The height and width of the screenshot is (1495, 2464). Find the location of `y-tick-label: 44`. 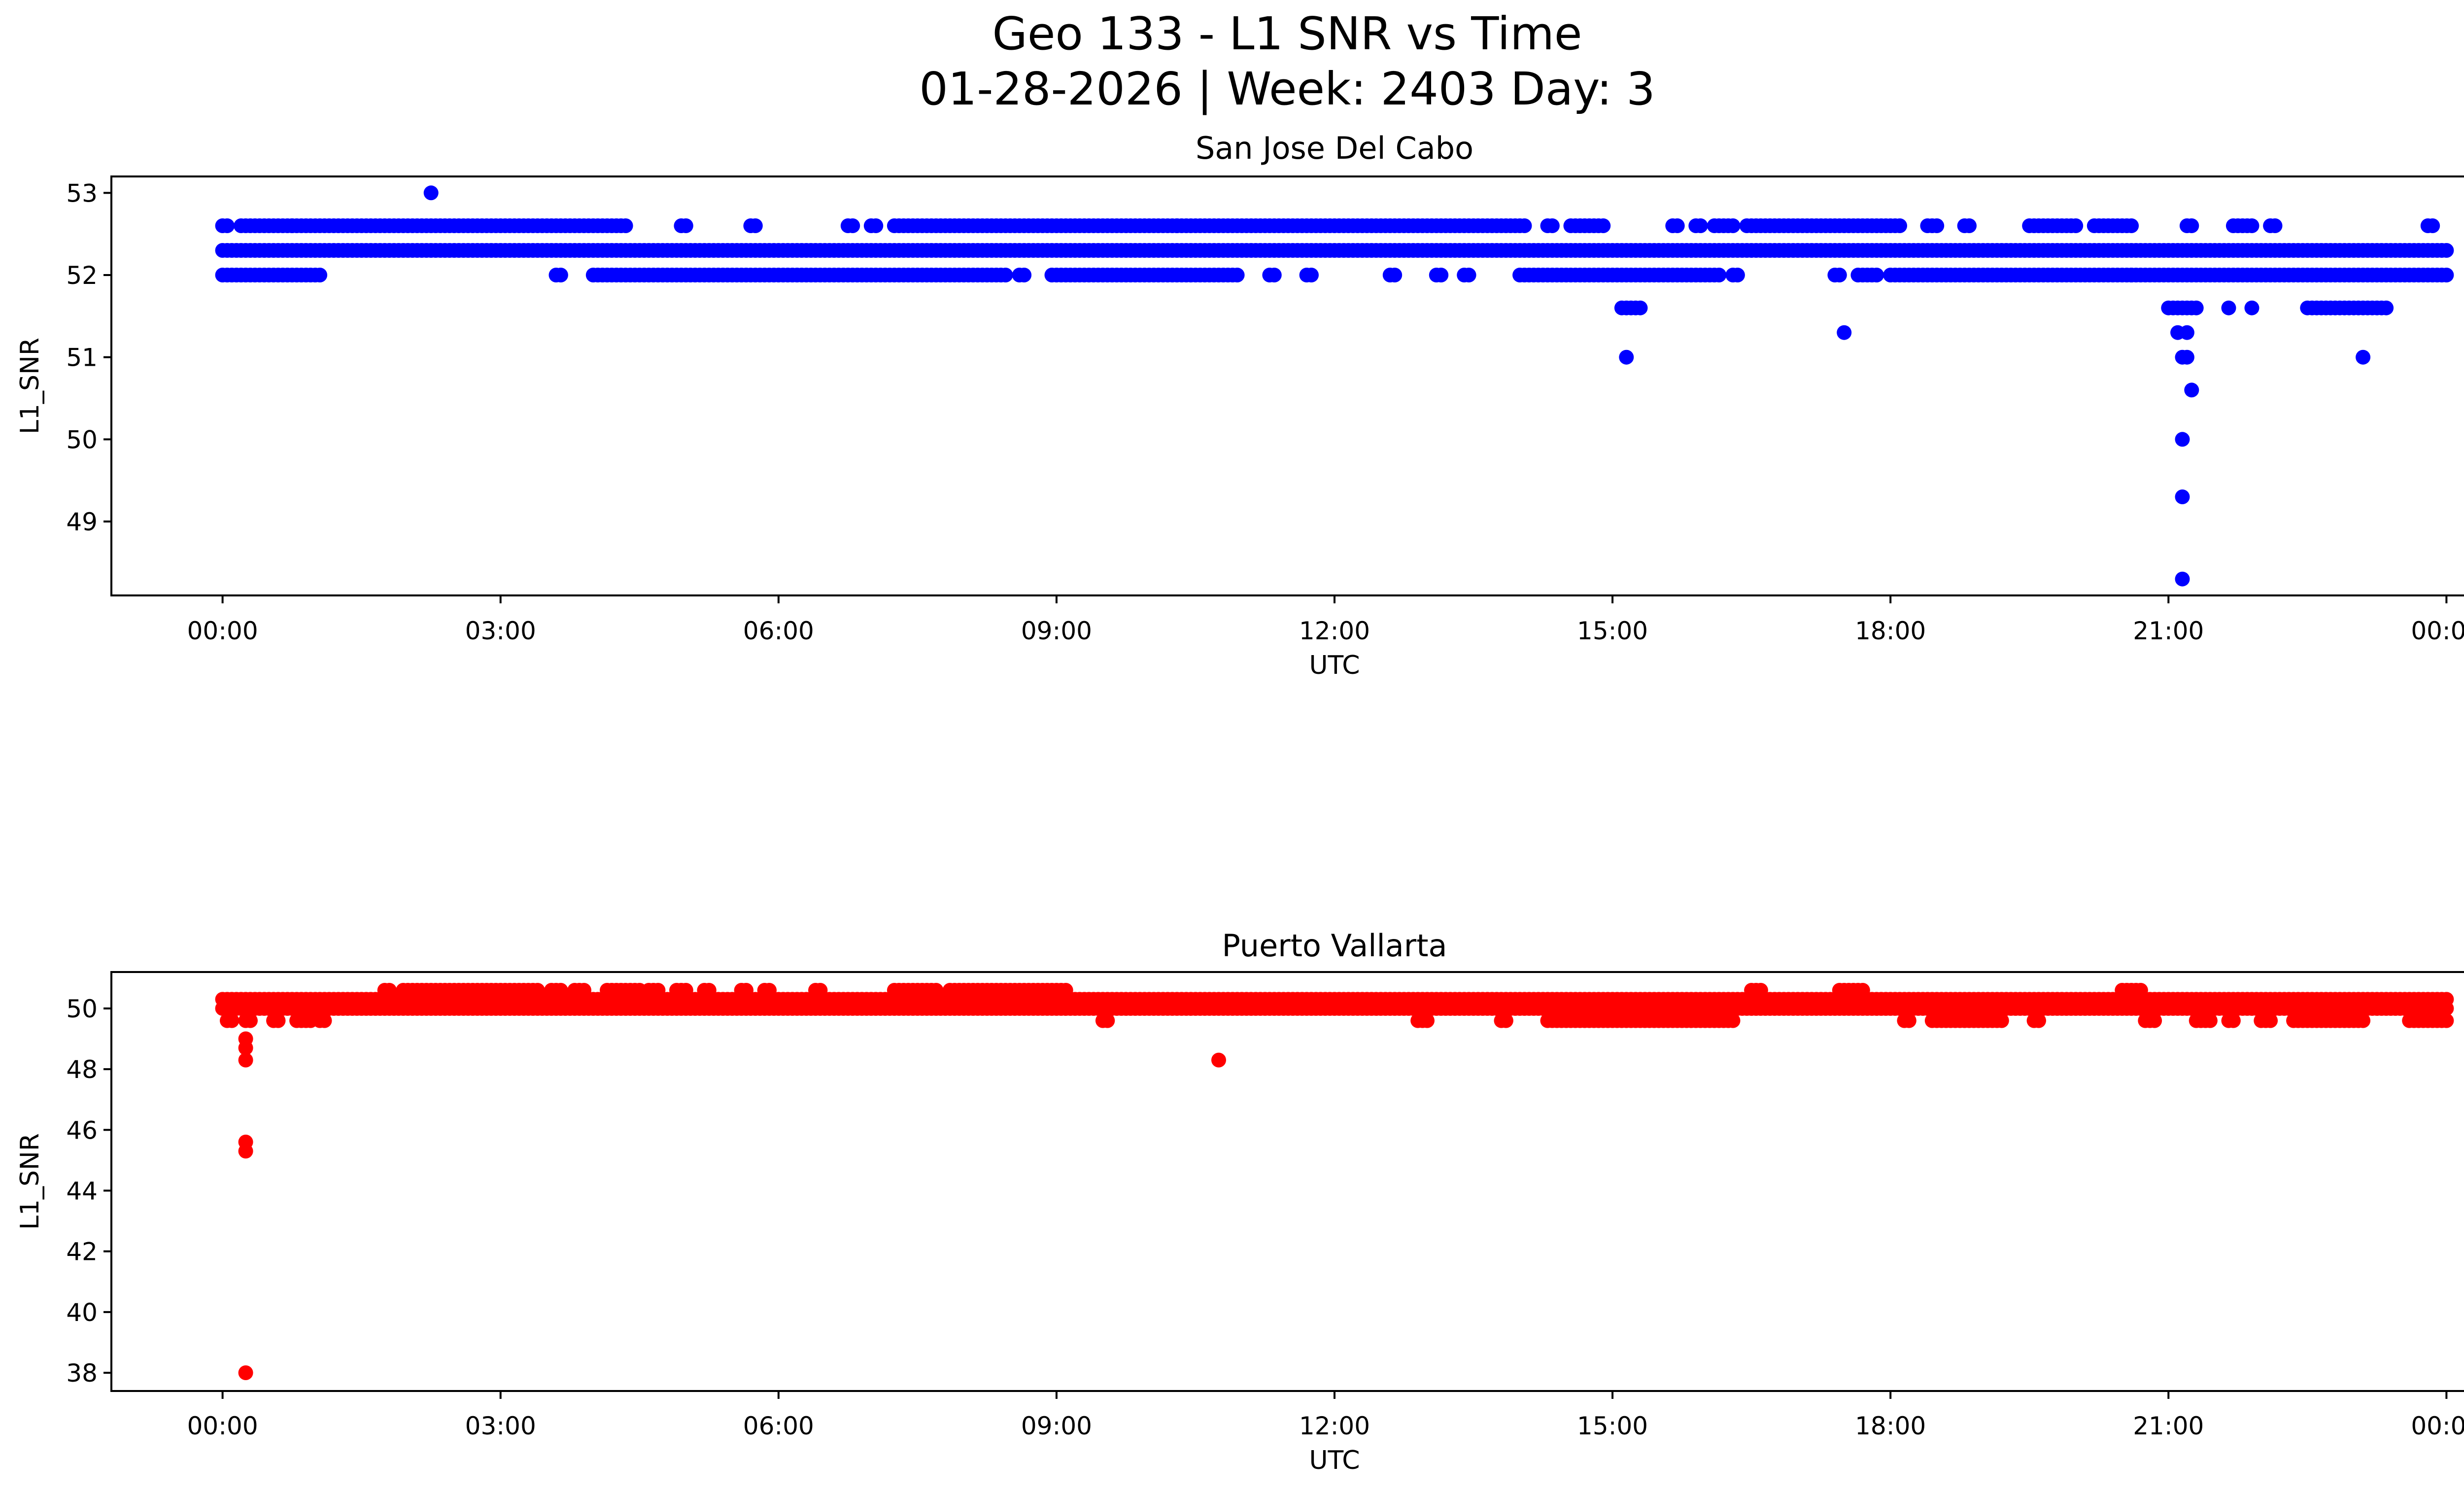

y-tick-label: 44 is located at coordinates (82, 1191).